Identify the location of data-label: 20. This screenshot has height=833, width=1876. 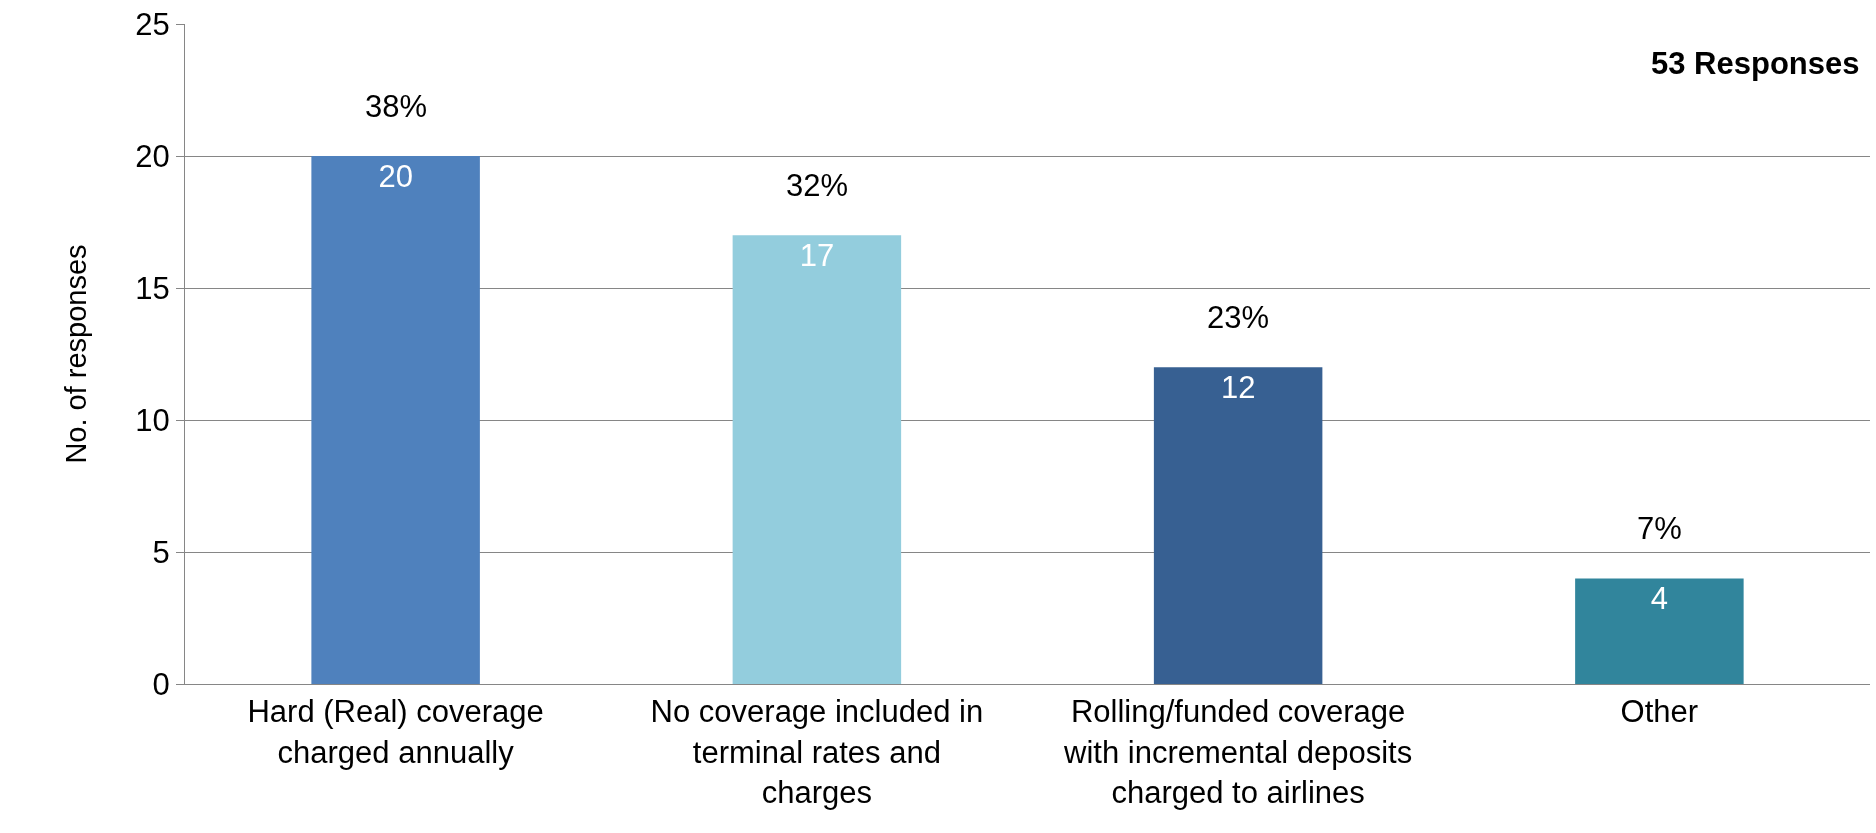
(395, 176).